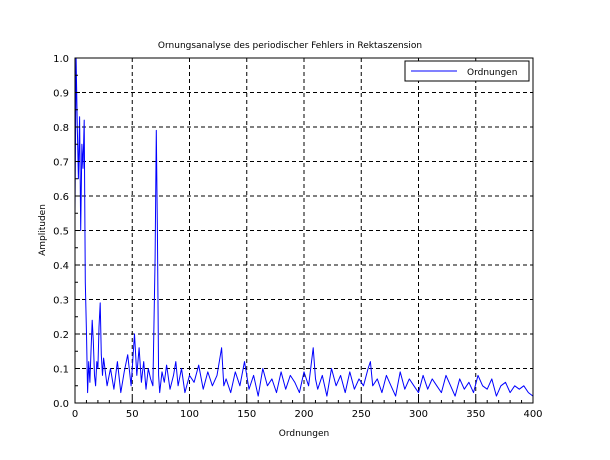  What do you see at coordinates (61, 128) in the screenshot?
I see `y-tick-label: 0.8` at bounding box center [61, 128].